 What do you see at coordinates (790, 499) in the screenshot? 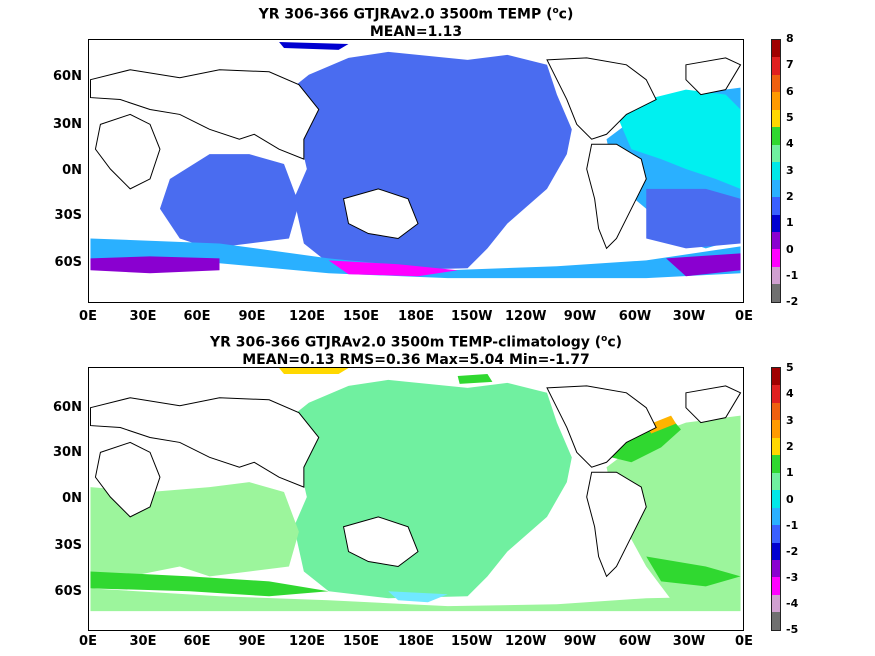
I see `bottom-cbar-label-5: 0` at bounding box center [790, 499].